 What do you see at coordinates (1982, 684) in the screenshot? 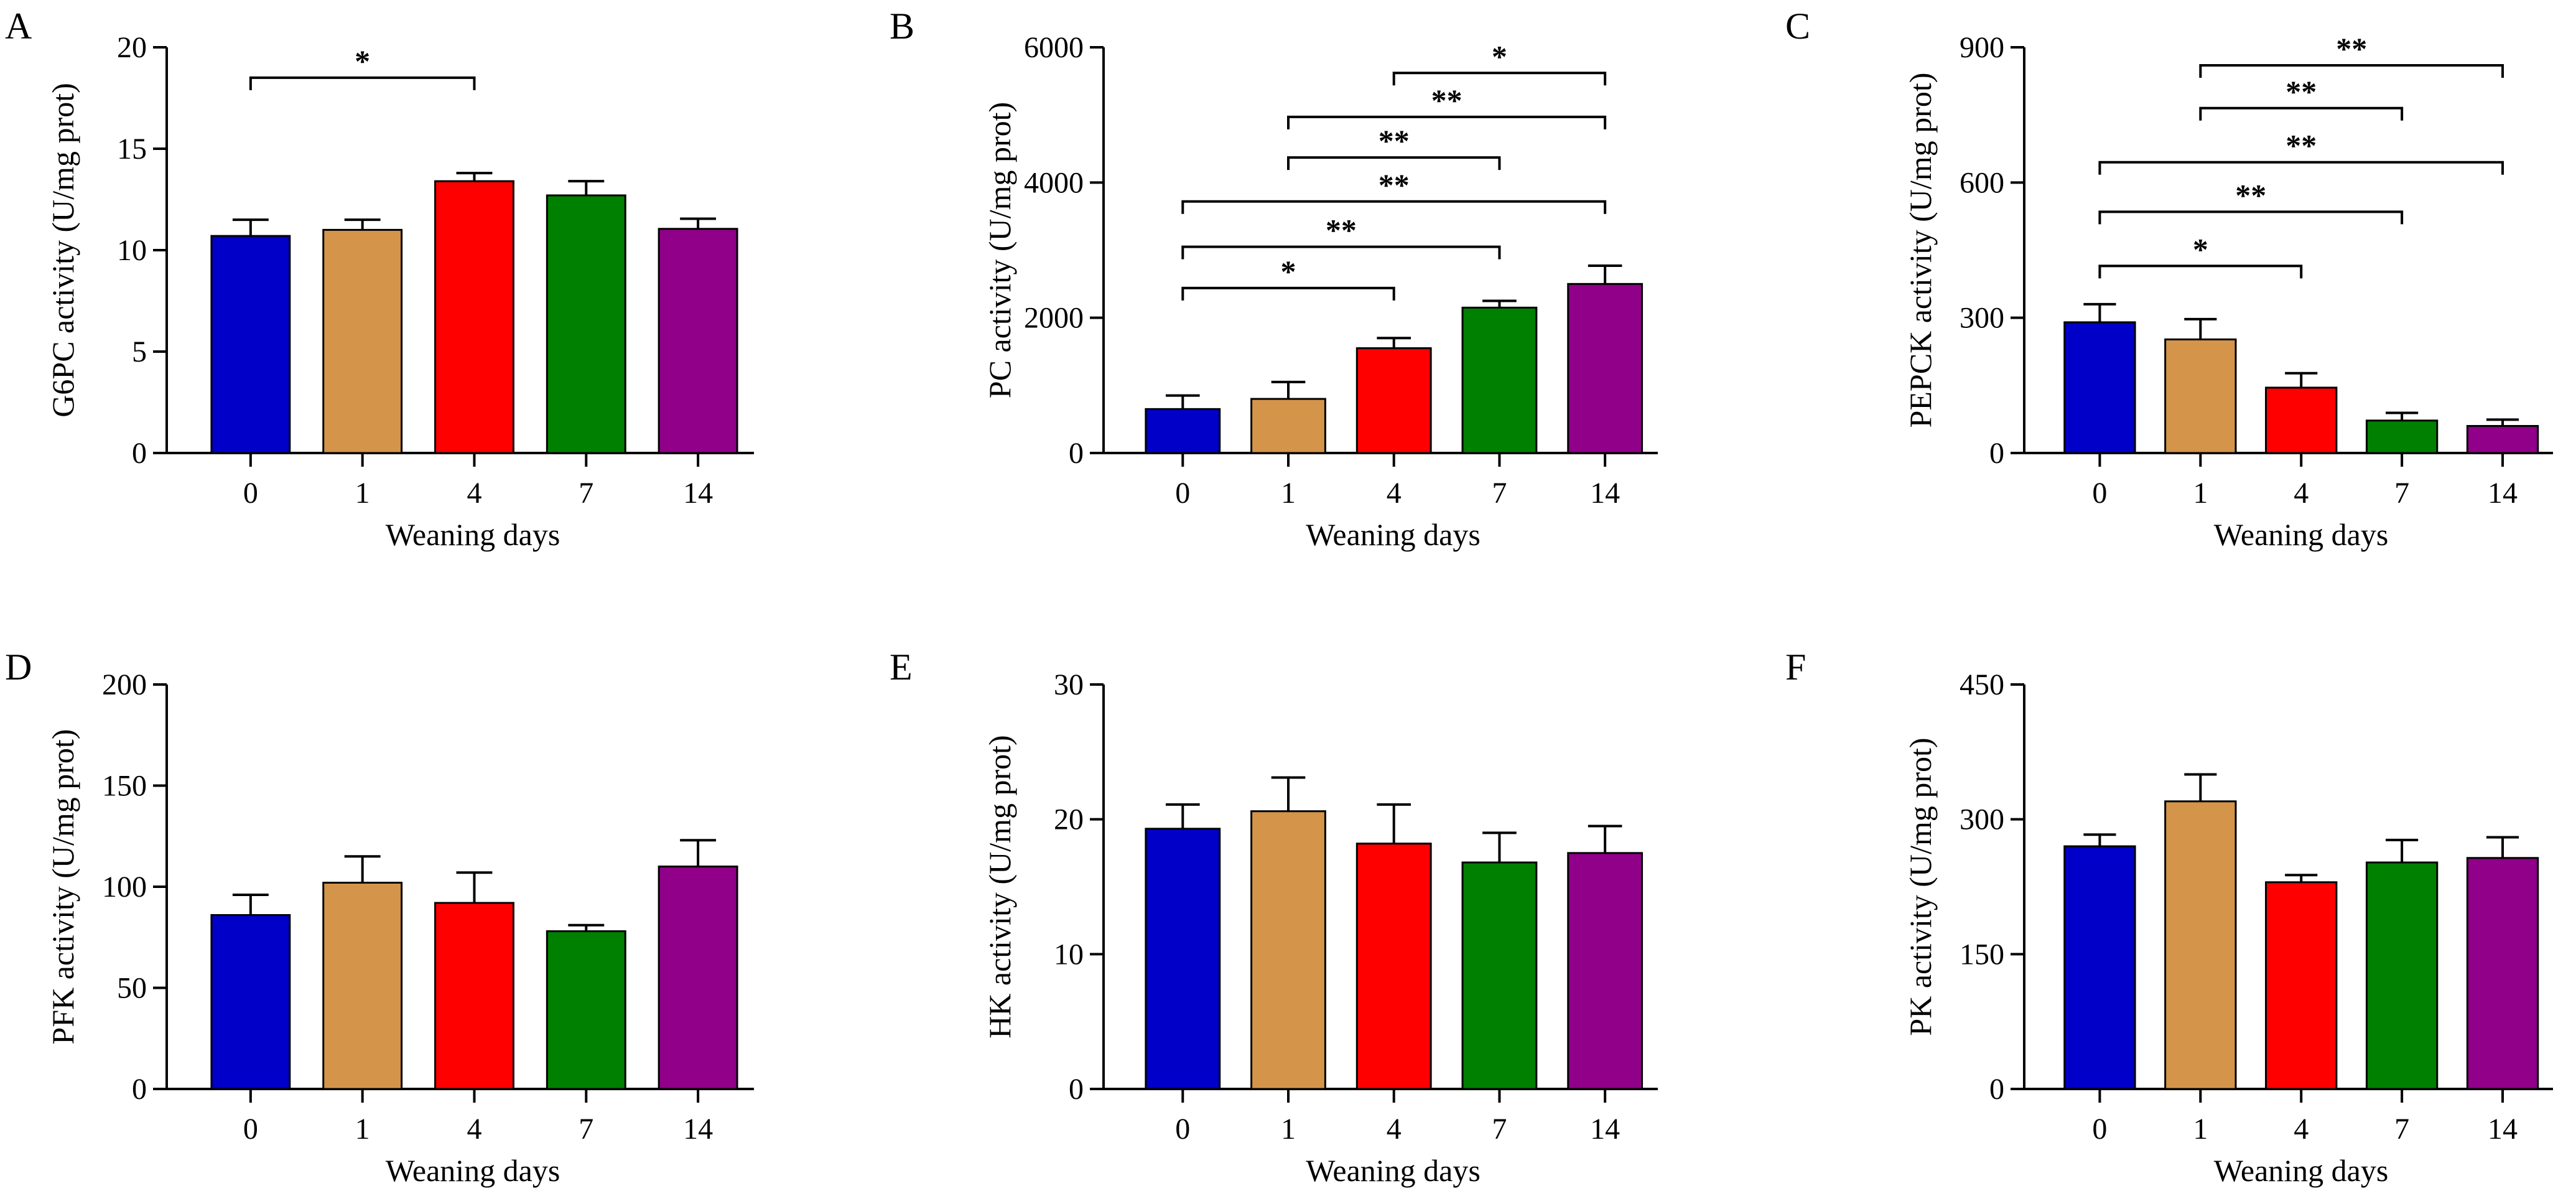
I see `y-tick-label: 450` at bounding box center [1982, 684].